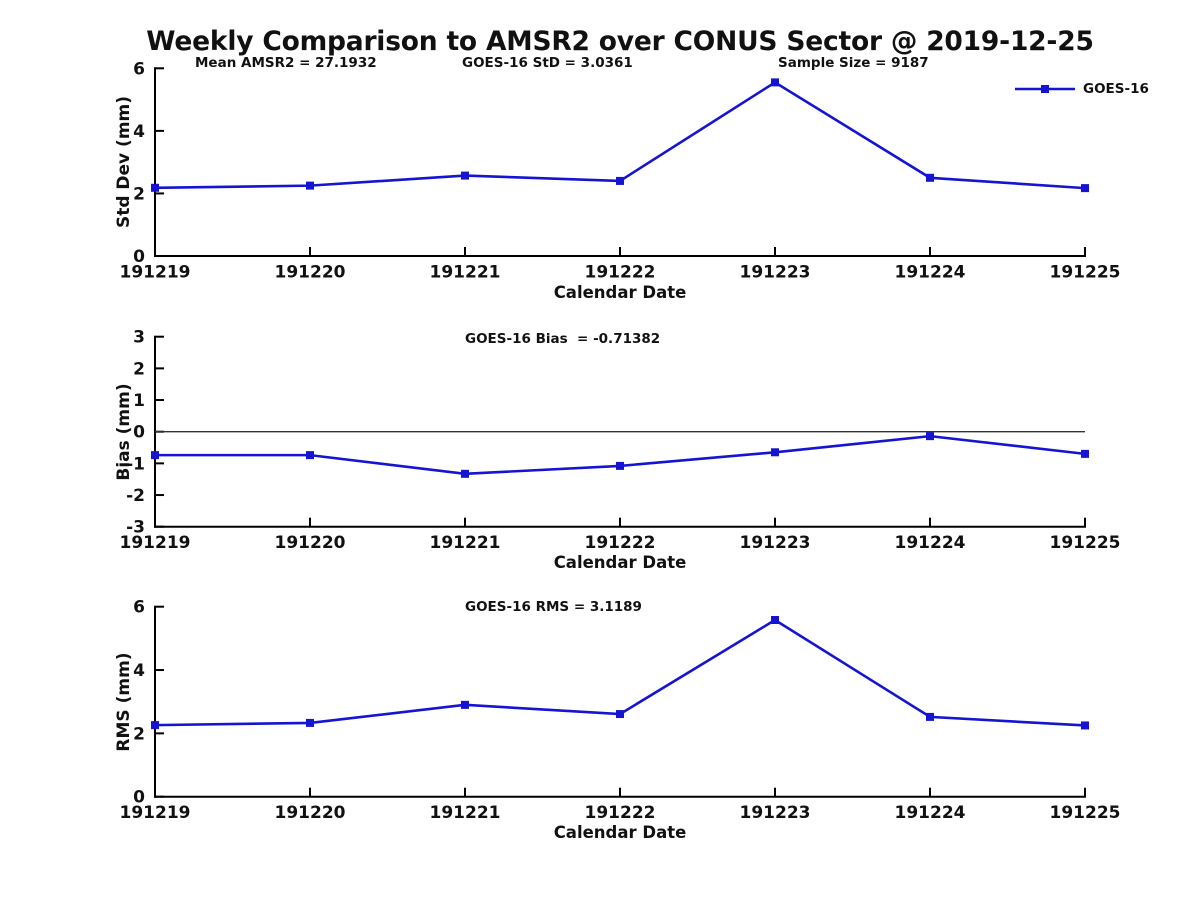  What do you see at coordinates (124, 432) in the screenshot?
I see `y-axis-label-bias: Bias (mm)` at bounding box center [124, 432].